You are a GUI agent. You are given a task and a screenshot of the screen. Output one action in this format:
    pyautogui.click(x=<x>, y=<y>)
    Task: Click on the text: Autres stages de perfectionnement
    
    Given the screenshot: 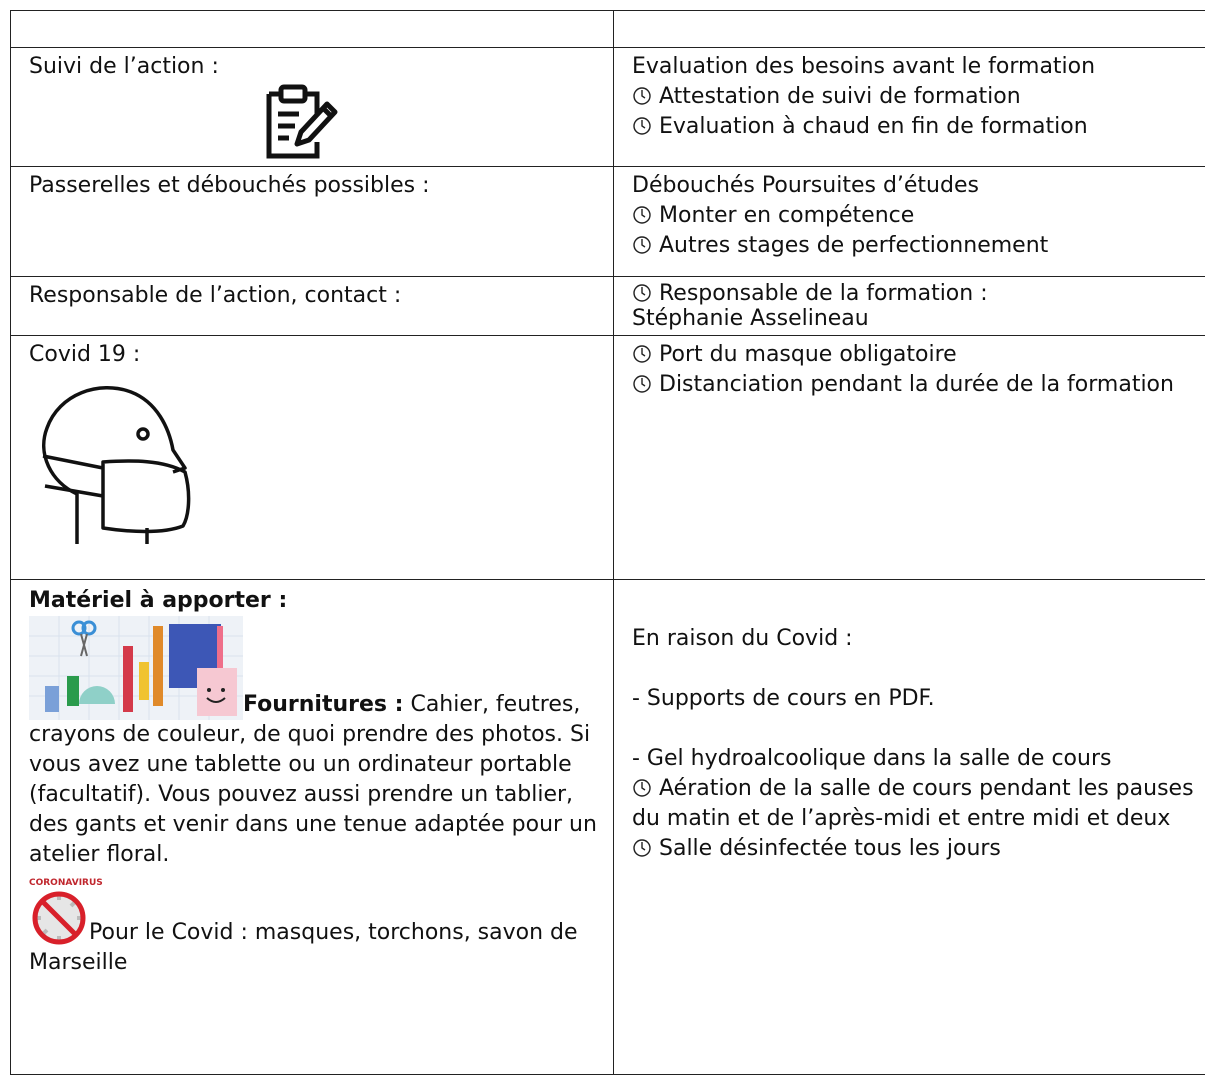 What is the action you would take?
    pyautogui.click(x=853, y=245)
    